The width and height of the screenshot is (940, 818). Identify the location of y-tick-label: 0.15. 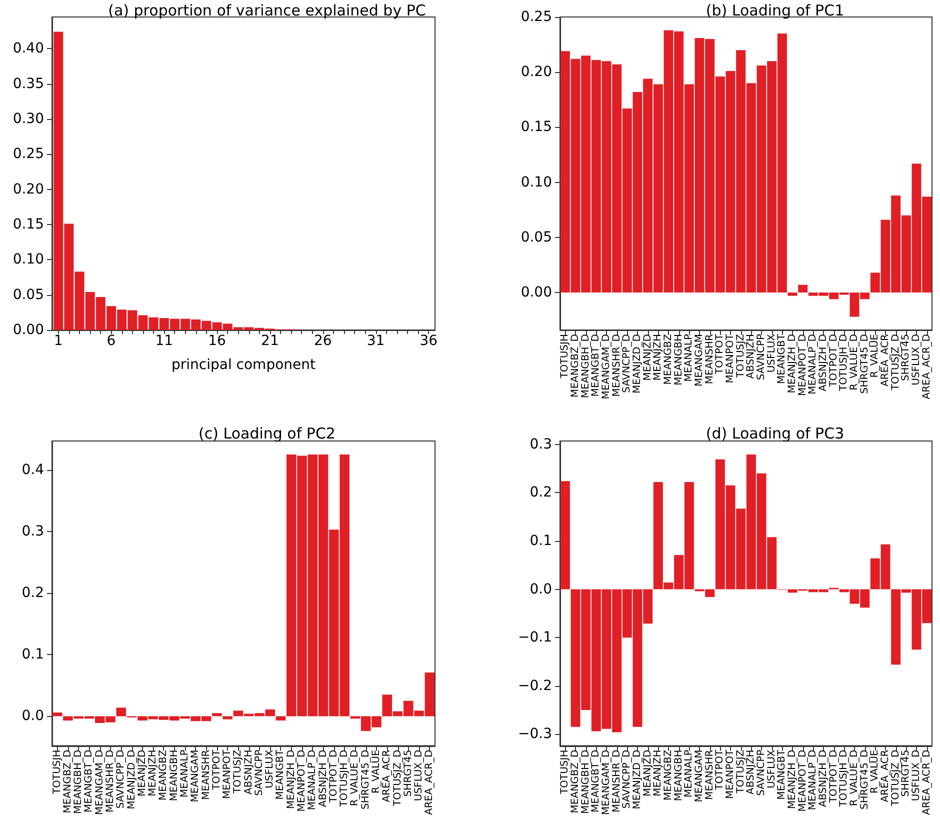
(28, 224).